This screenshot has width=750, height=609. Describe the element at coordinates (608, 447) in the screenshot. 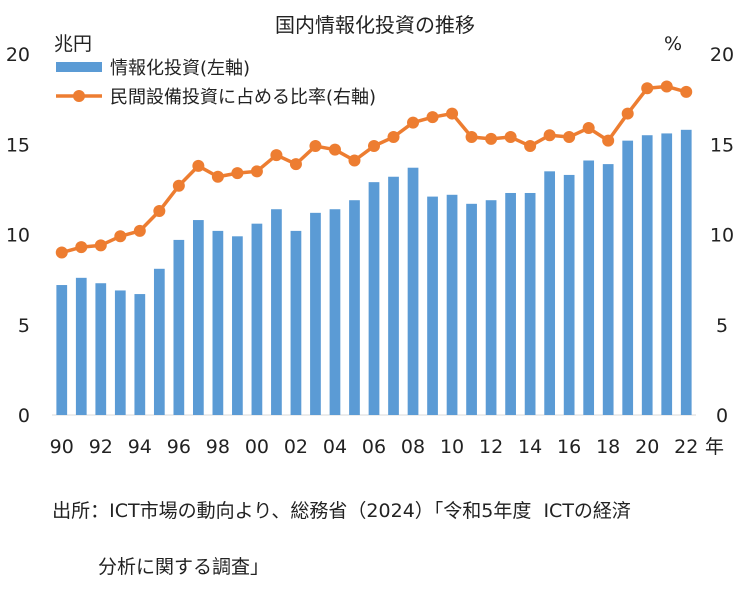

I see `x-tick-label: 18` at that location.